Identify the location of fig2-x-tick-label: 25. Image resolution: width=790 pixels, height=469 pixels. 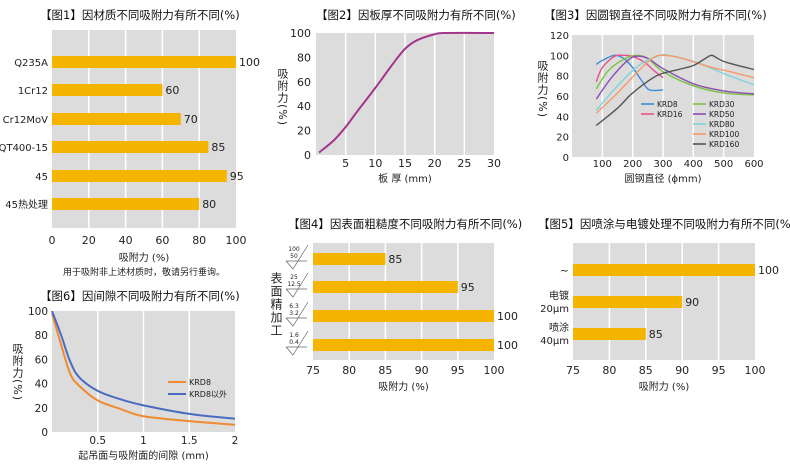
(464, 163).